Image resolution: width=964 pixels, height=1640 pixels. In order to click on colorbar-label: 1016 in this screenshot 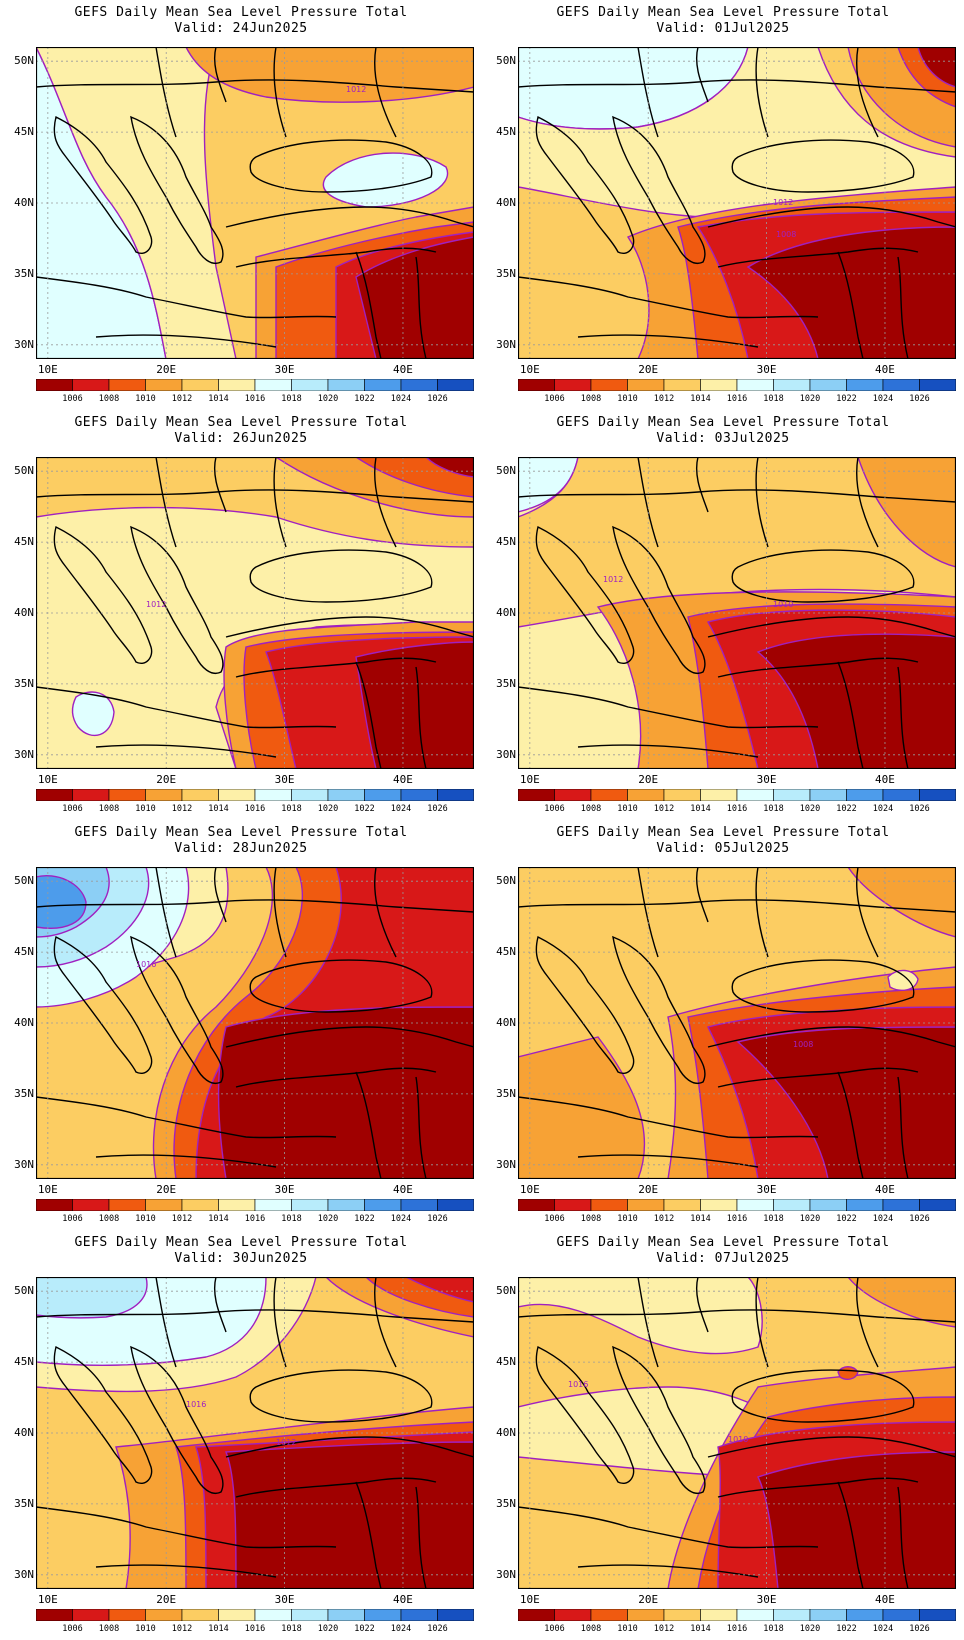, I will do `click(255, 809)`.